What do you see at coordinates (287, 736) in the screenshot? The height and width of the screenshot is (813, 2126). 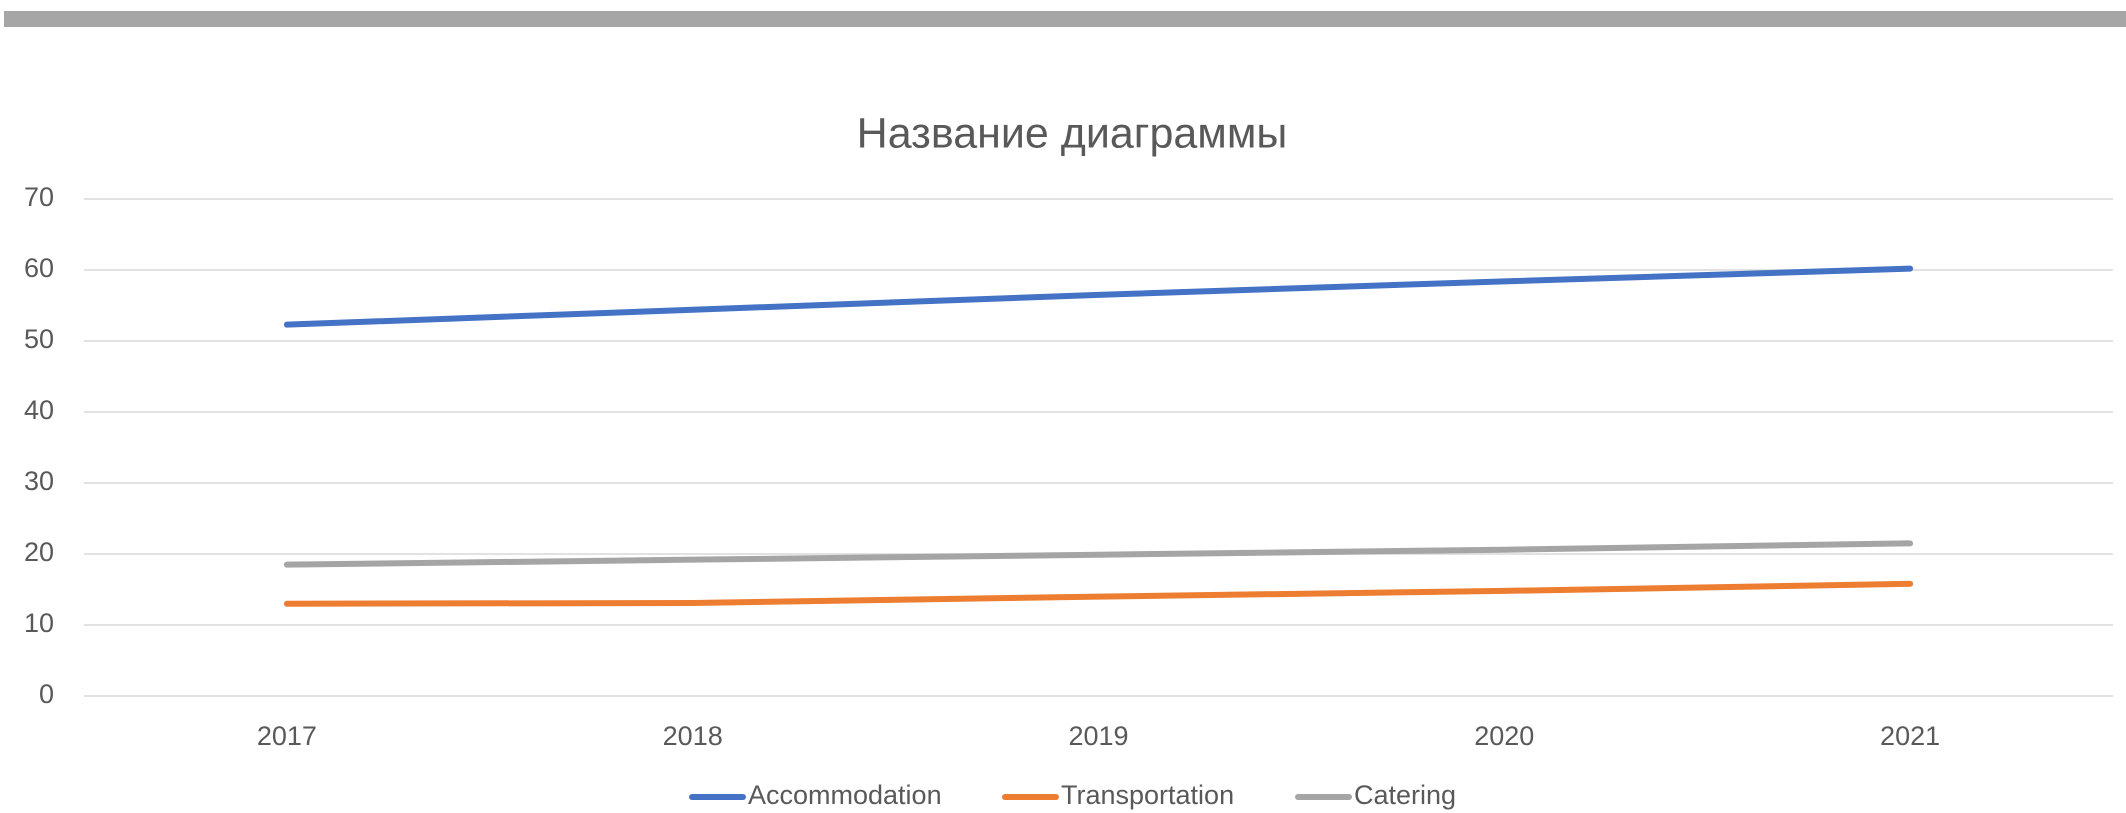 I see `x-tick-label: 2017` at bounding box center [287, 736].